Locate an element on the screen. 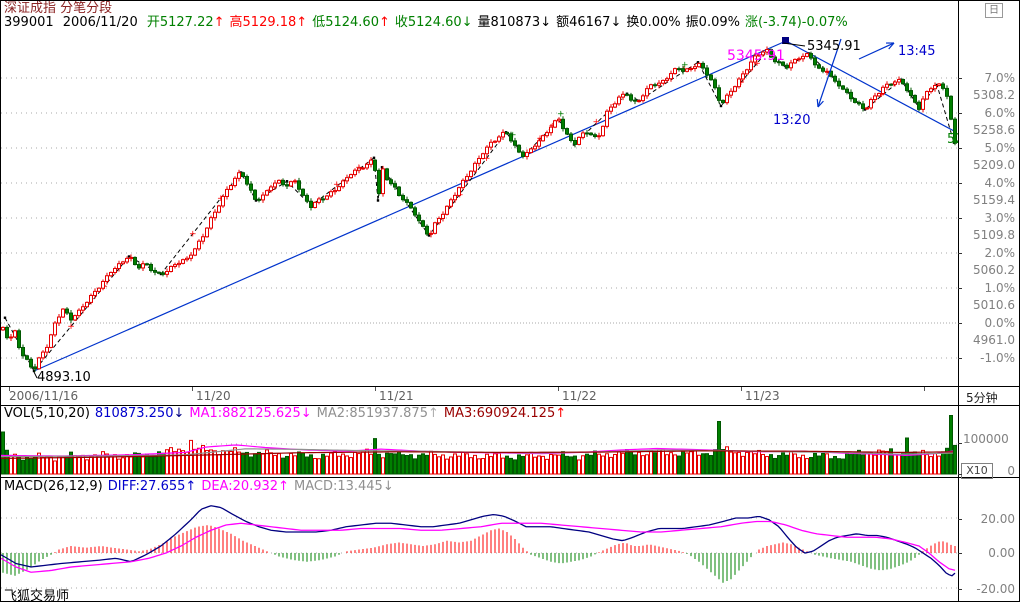 Image resolution: width=1020 pixels, height=602 pixels. price-axis-pct-label: 0.0% is located at coordinates (1000, 323).